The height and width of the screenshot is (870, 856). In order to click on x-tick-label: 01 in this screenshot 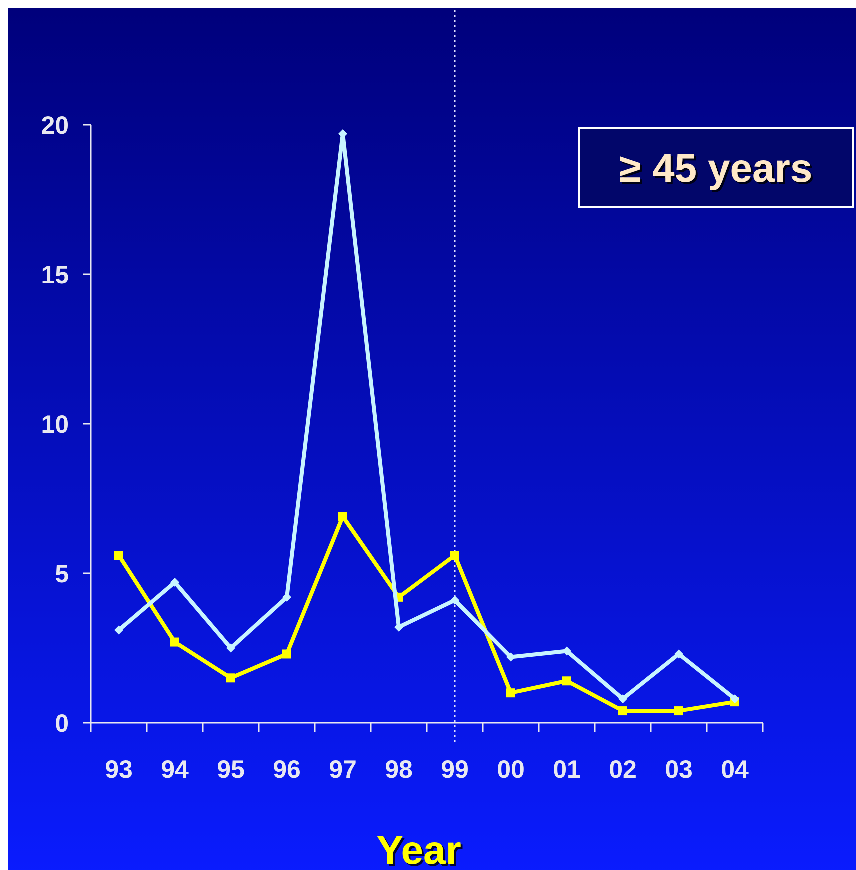, I will do `click(567, 770)`.